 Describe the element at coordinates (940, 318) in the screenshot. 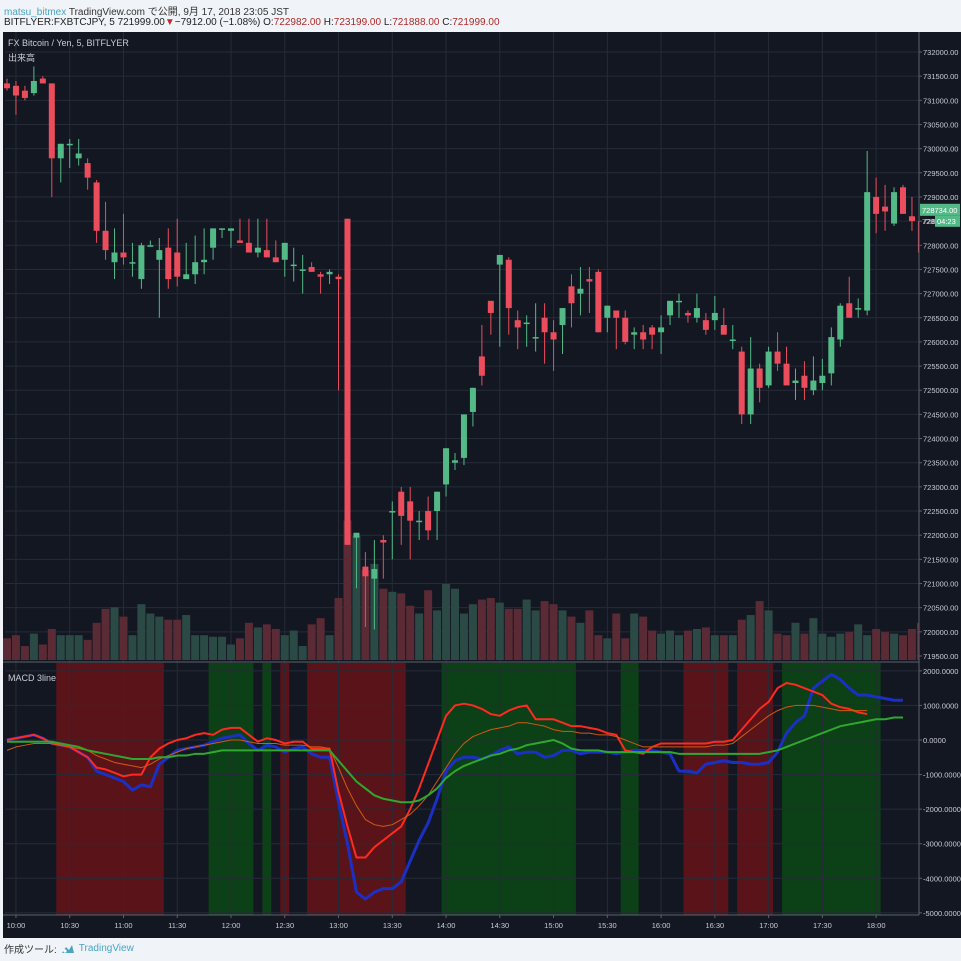

I see `price-tick: 726500.00` at that location.